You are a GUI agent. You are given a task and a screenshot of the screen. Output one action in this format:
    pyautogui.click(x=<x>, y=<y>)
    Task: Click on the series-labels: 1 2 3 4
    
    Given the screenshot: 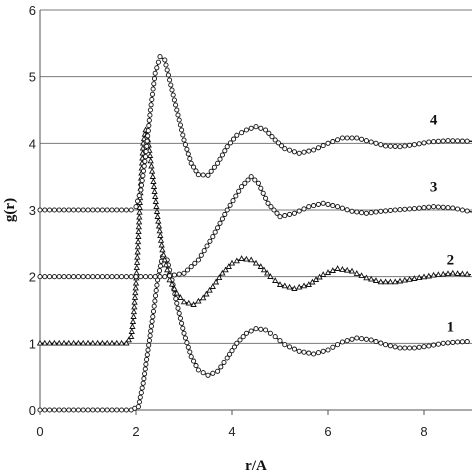 What is the action you would take?
    pyautogui.click(x=442, y=224)
    